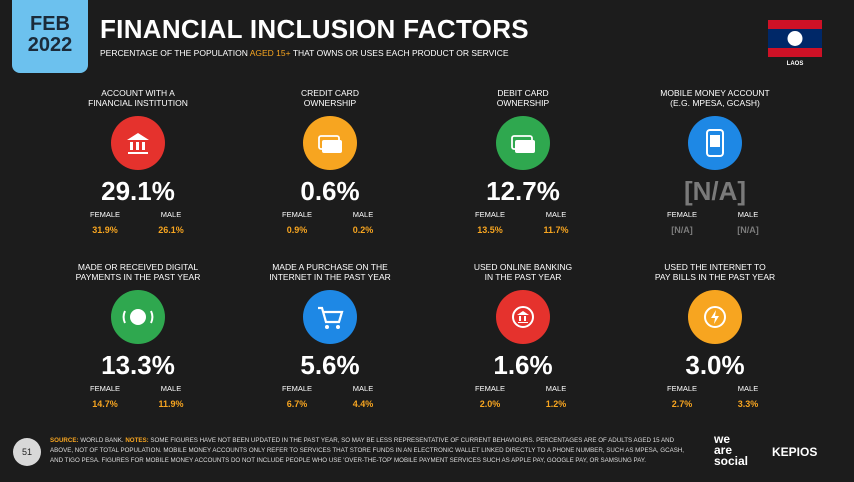  Describe the element at coordinates (50, 24) in the screenshot. I see `month: FEB` at that location.